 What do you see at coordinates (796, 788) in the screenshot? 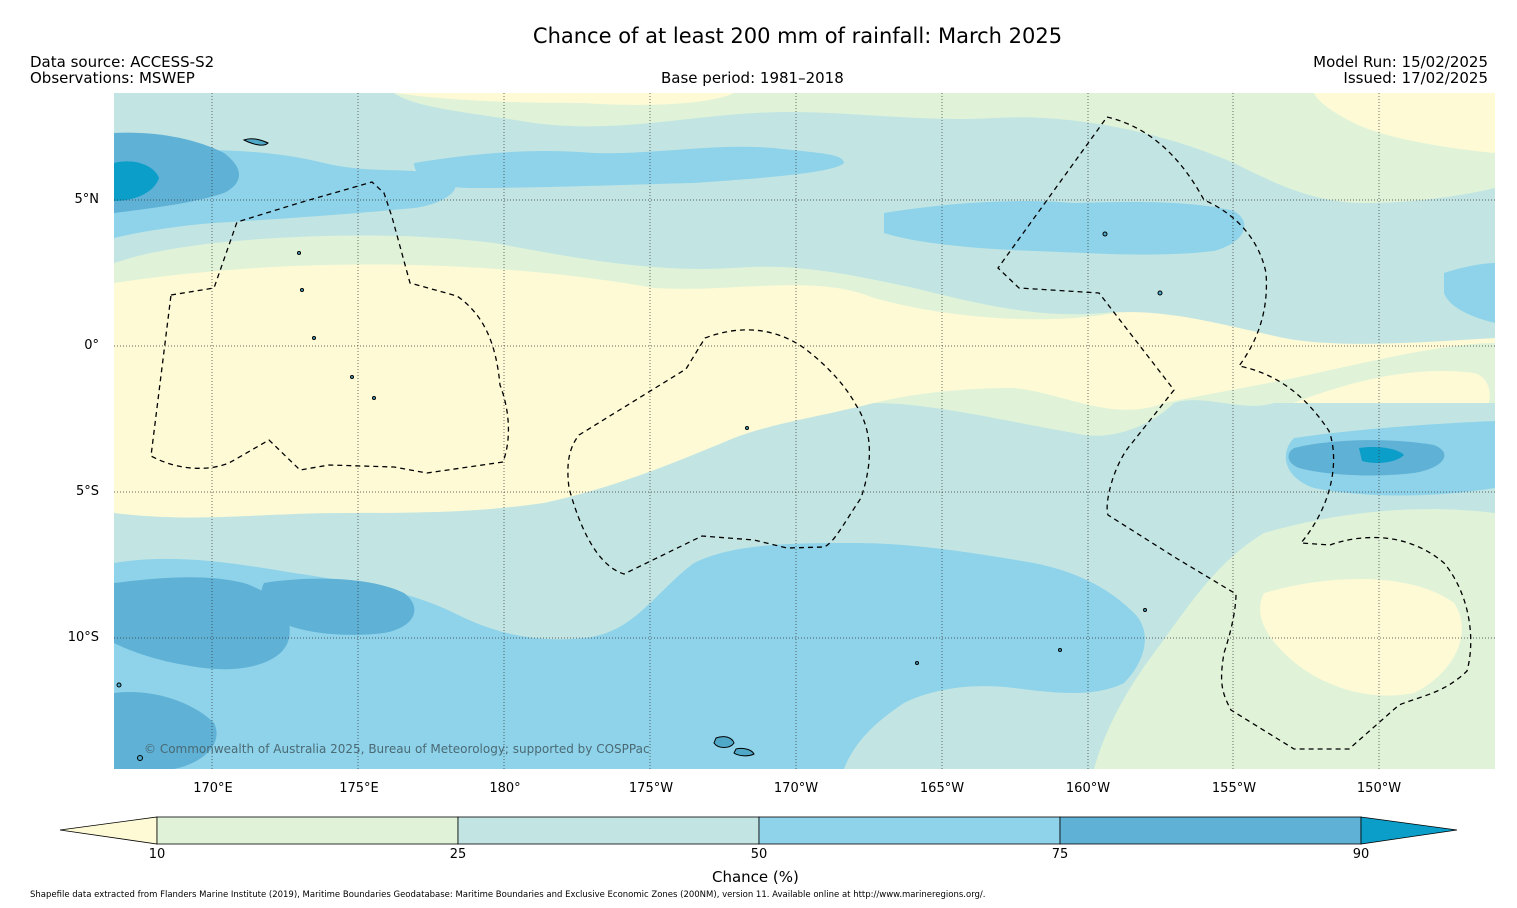
I see `lon-label-170w: 170°W` at bounding box center [796, 788].